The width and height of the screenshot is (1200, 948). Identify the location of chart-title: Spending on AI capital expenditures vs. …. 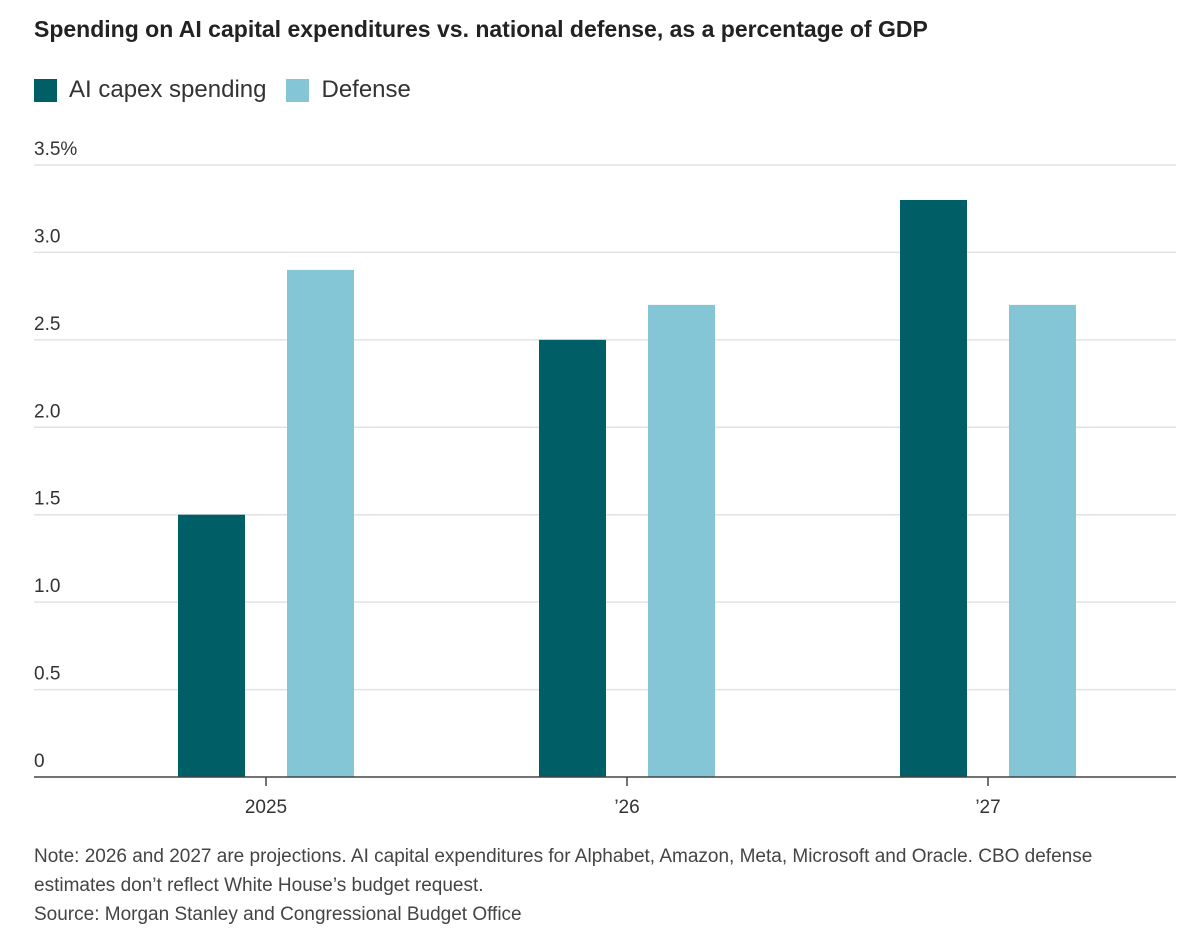
(481, 29).